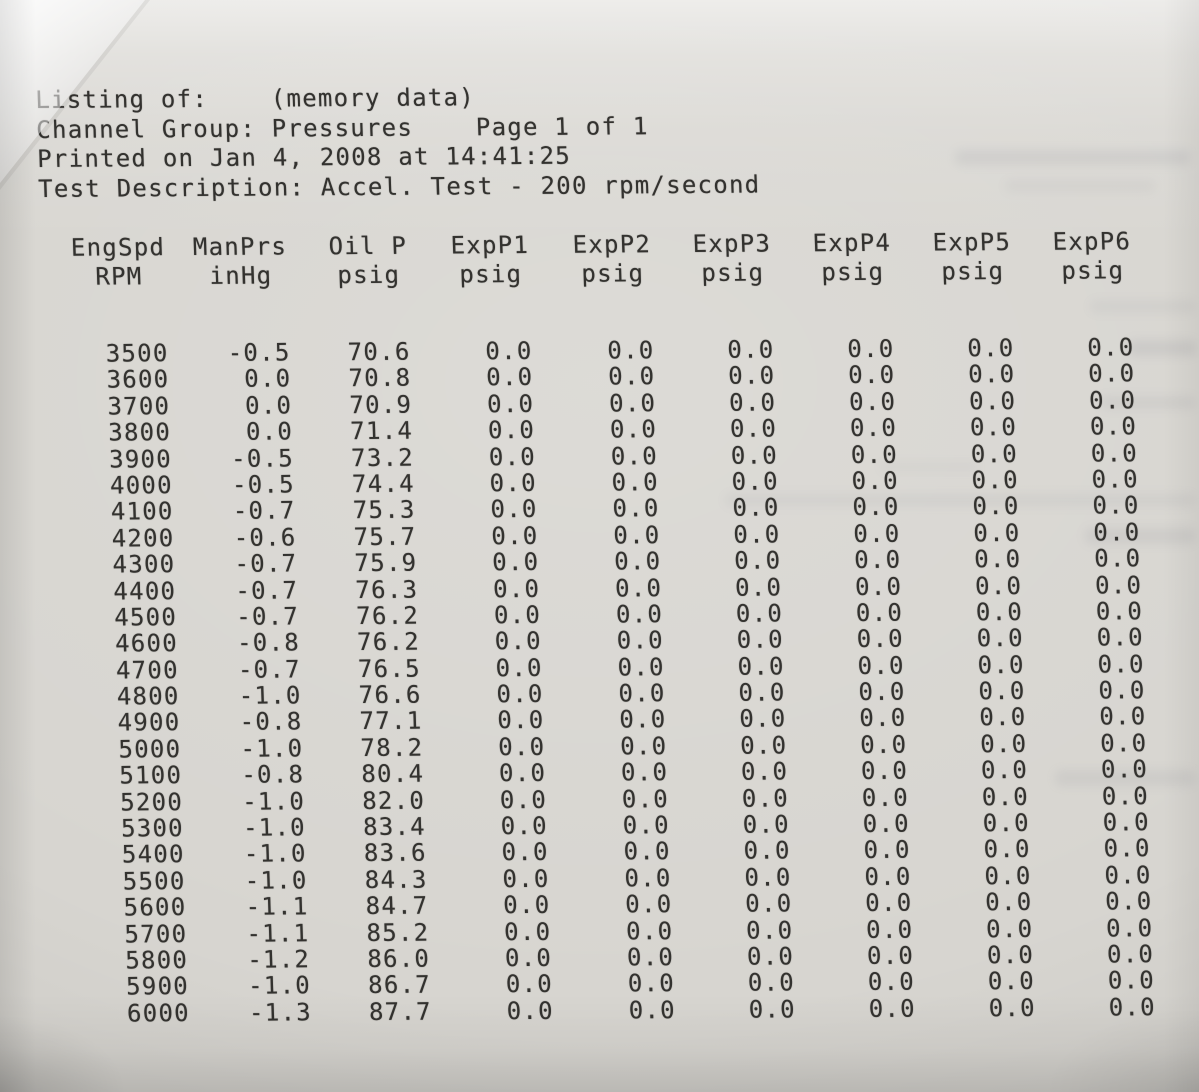 The image size is (1199, 1092). I want to click on table-cell: 73.2, so click(382, 457).